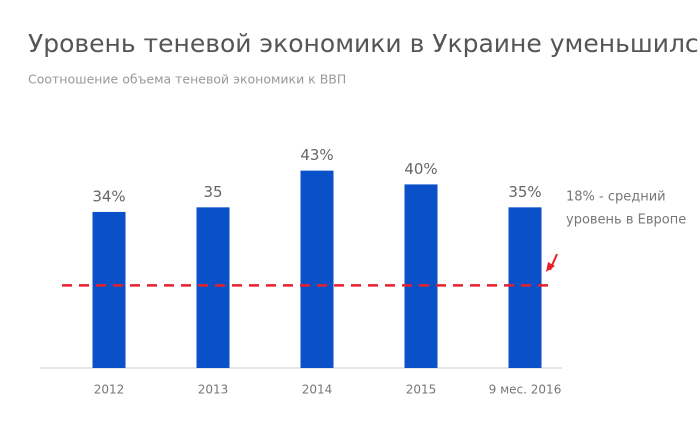 The height and width of the screenshot is (427, 700). What do you see at coordinates (420, 169) in the screenshot?
I see `value-label: 40%` at bounding box center [420, 169].